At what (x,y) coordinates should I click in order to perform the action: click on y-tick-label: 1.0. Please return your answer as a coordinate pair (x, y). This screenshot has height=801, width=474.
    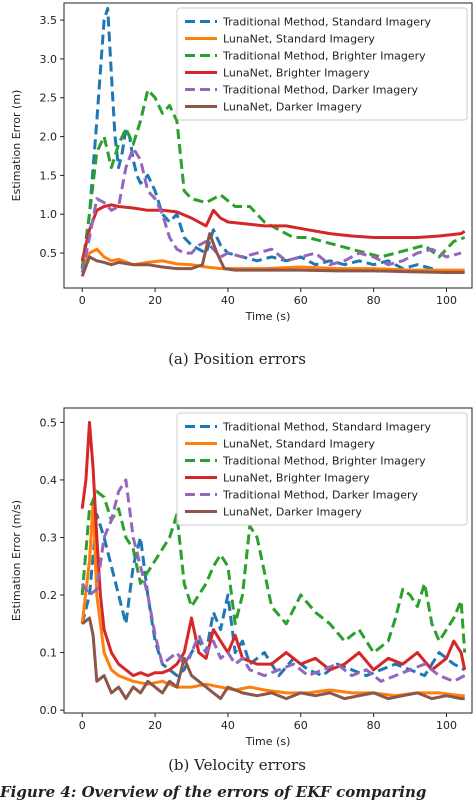
    Looking at the image, I should click on (49, 214).